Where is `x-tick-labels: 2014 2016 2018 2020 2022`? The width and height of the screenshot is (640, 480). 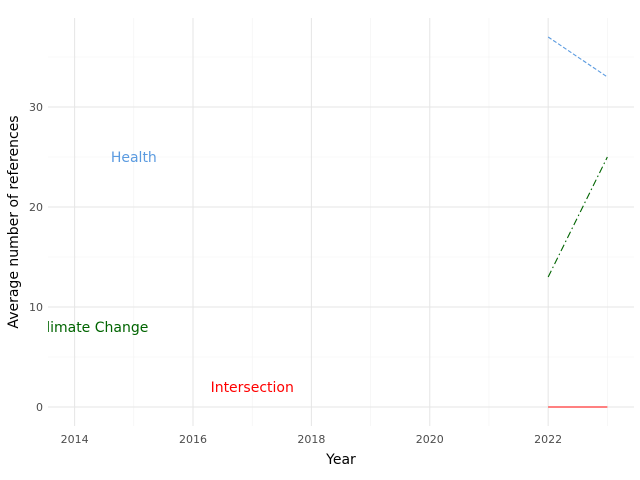 x-tick-labels: 2014 2016 2018 2020 2022 is located at coordinates (312, 439).